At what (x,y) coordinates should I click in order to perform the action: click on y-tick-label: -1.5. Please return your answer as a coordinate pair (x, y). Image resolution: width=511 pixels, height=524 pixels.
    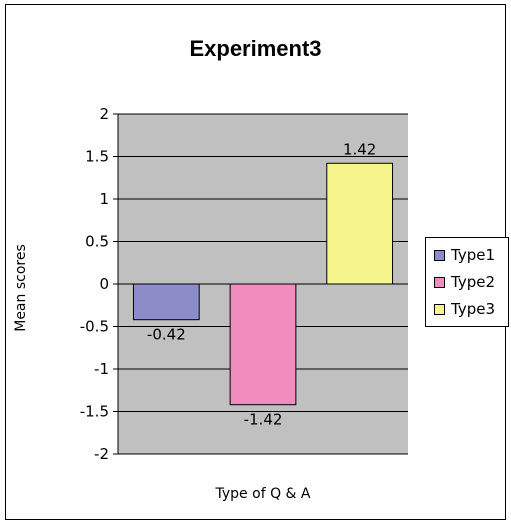
    Looking at the image, I should click on (94, 412).